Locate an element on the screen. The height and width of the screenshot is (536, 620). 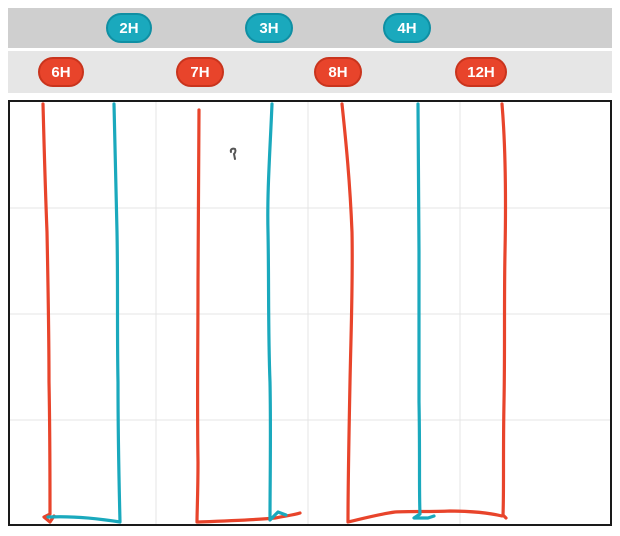
badge-3h: 3H is located at coordinates (269, 28).